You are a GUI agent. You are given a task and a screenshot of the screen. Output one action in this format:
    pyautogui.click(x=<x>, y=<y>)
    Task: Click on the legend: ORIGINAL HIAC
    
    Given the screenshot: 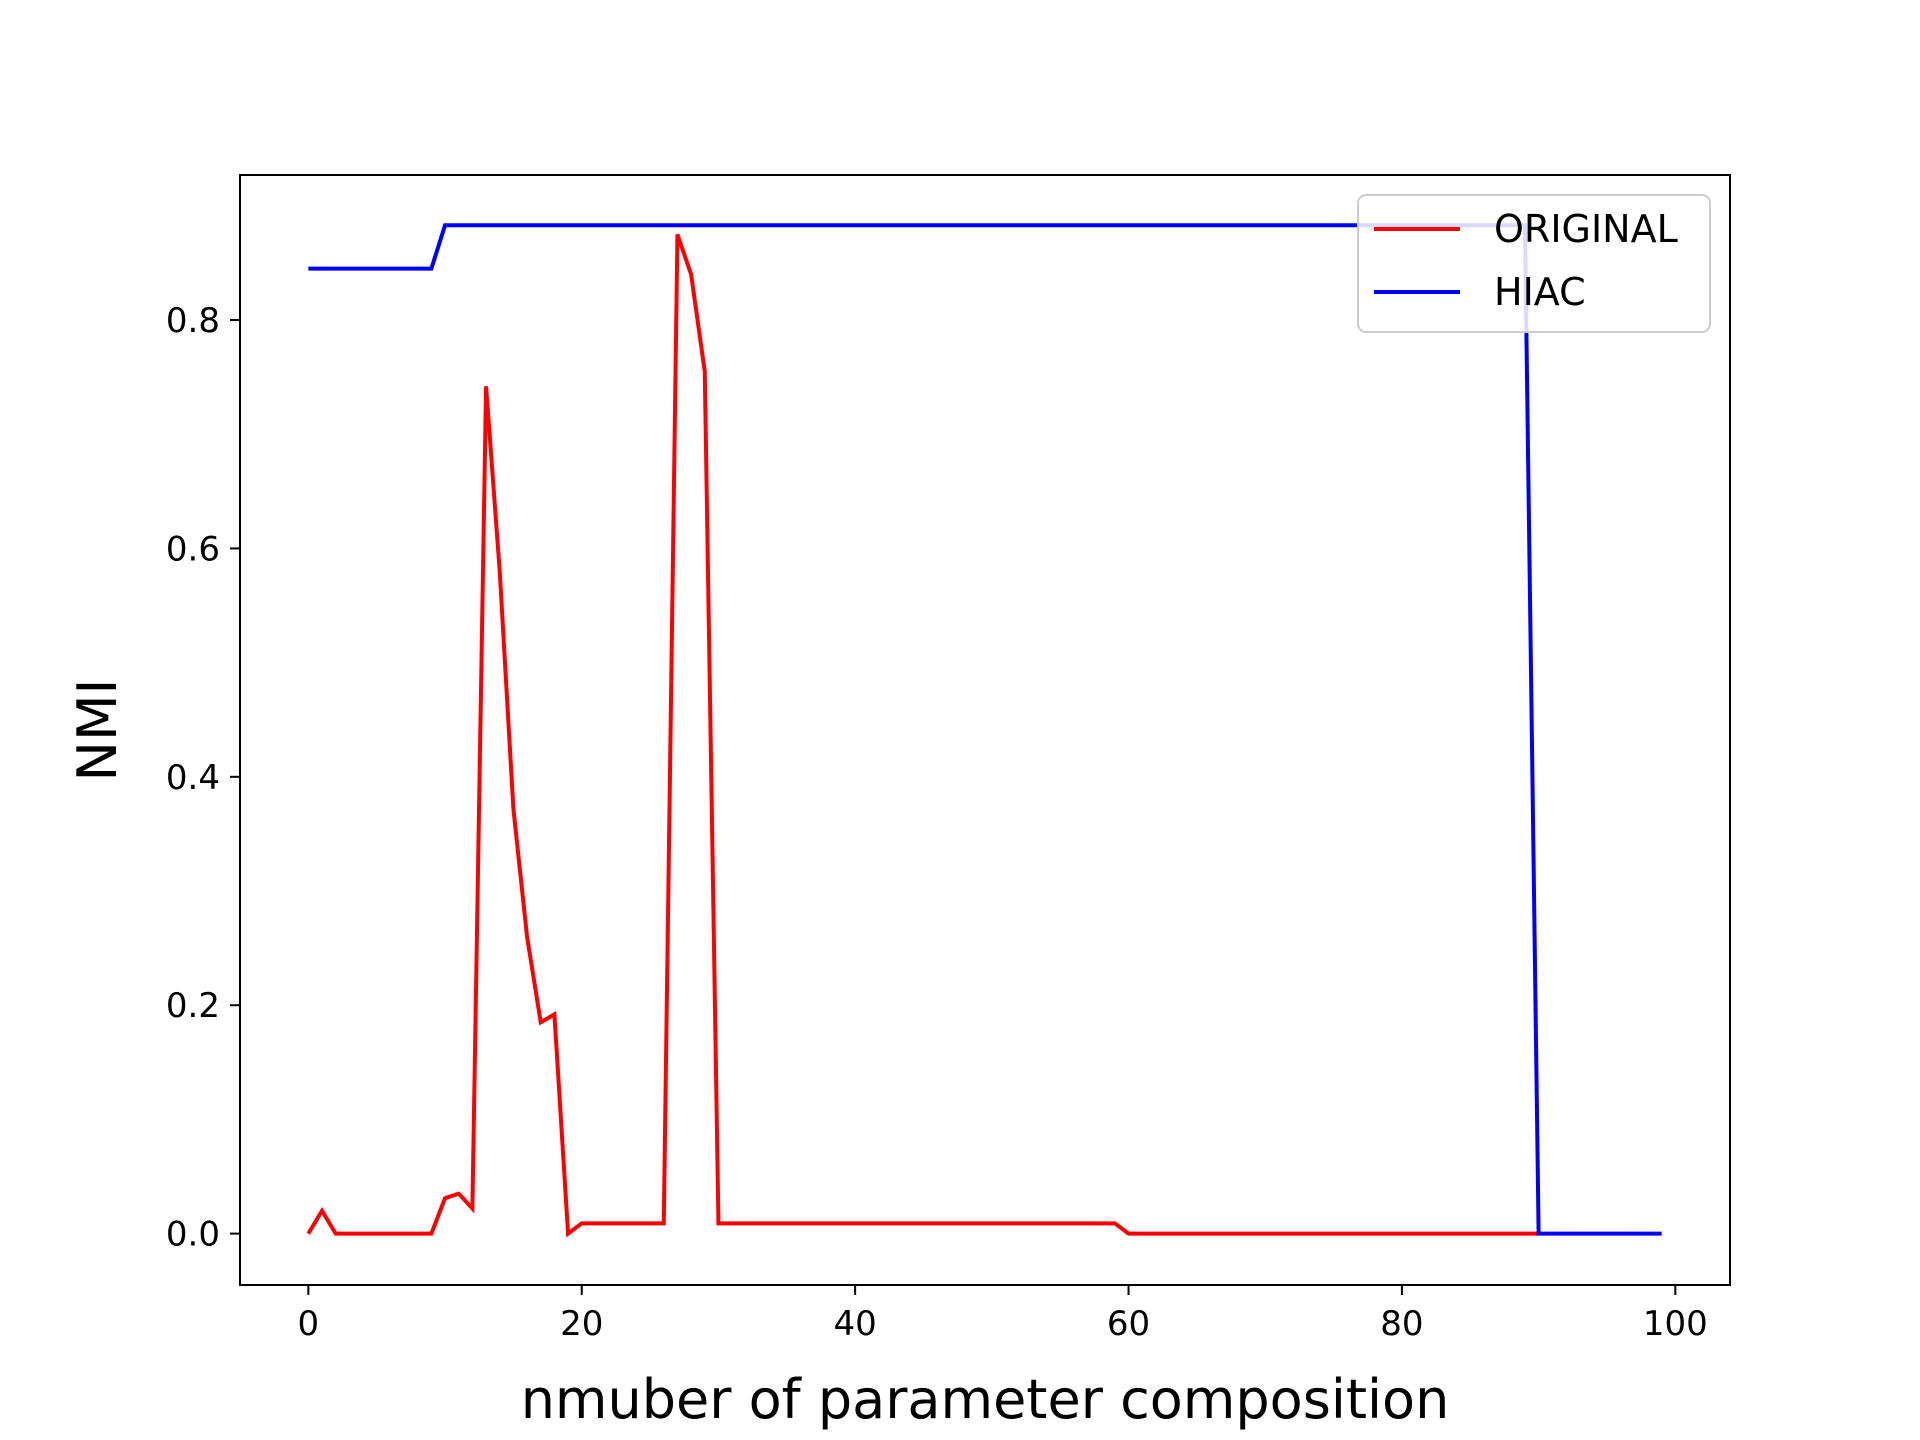 What is the action you would take?
    pyautogui.click(x=1534, y=263)
    